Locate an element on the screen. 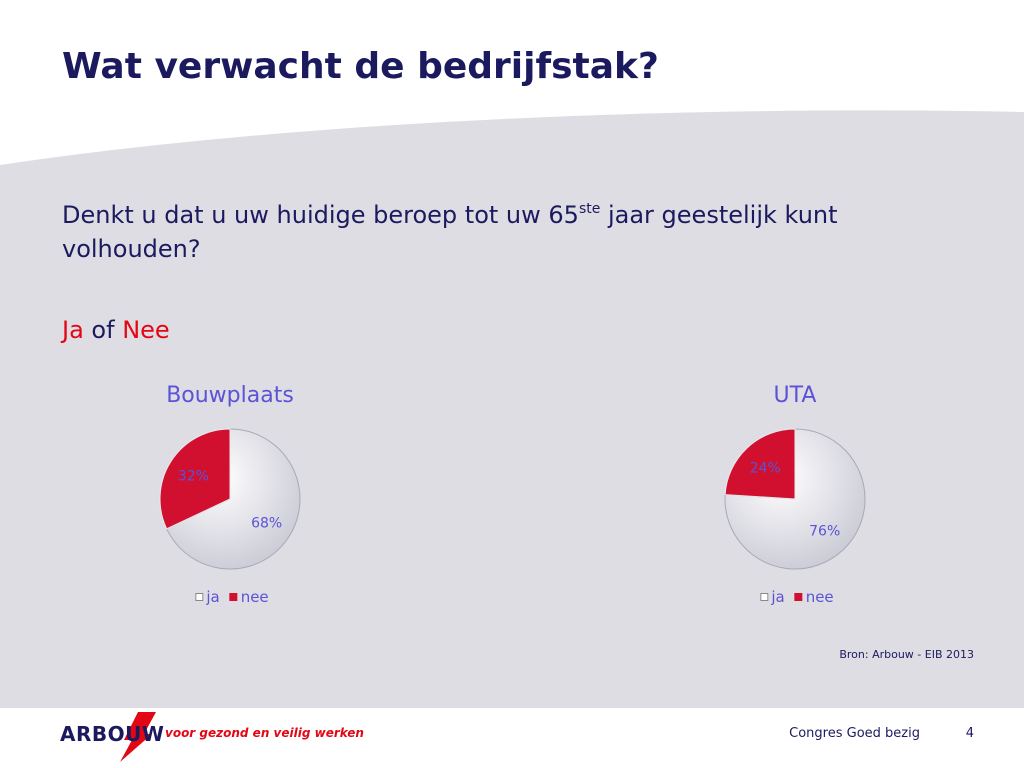  answer-nee: Nee is located at coordinates (145, 330).